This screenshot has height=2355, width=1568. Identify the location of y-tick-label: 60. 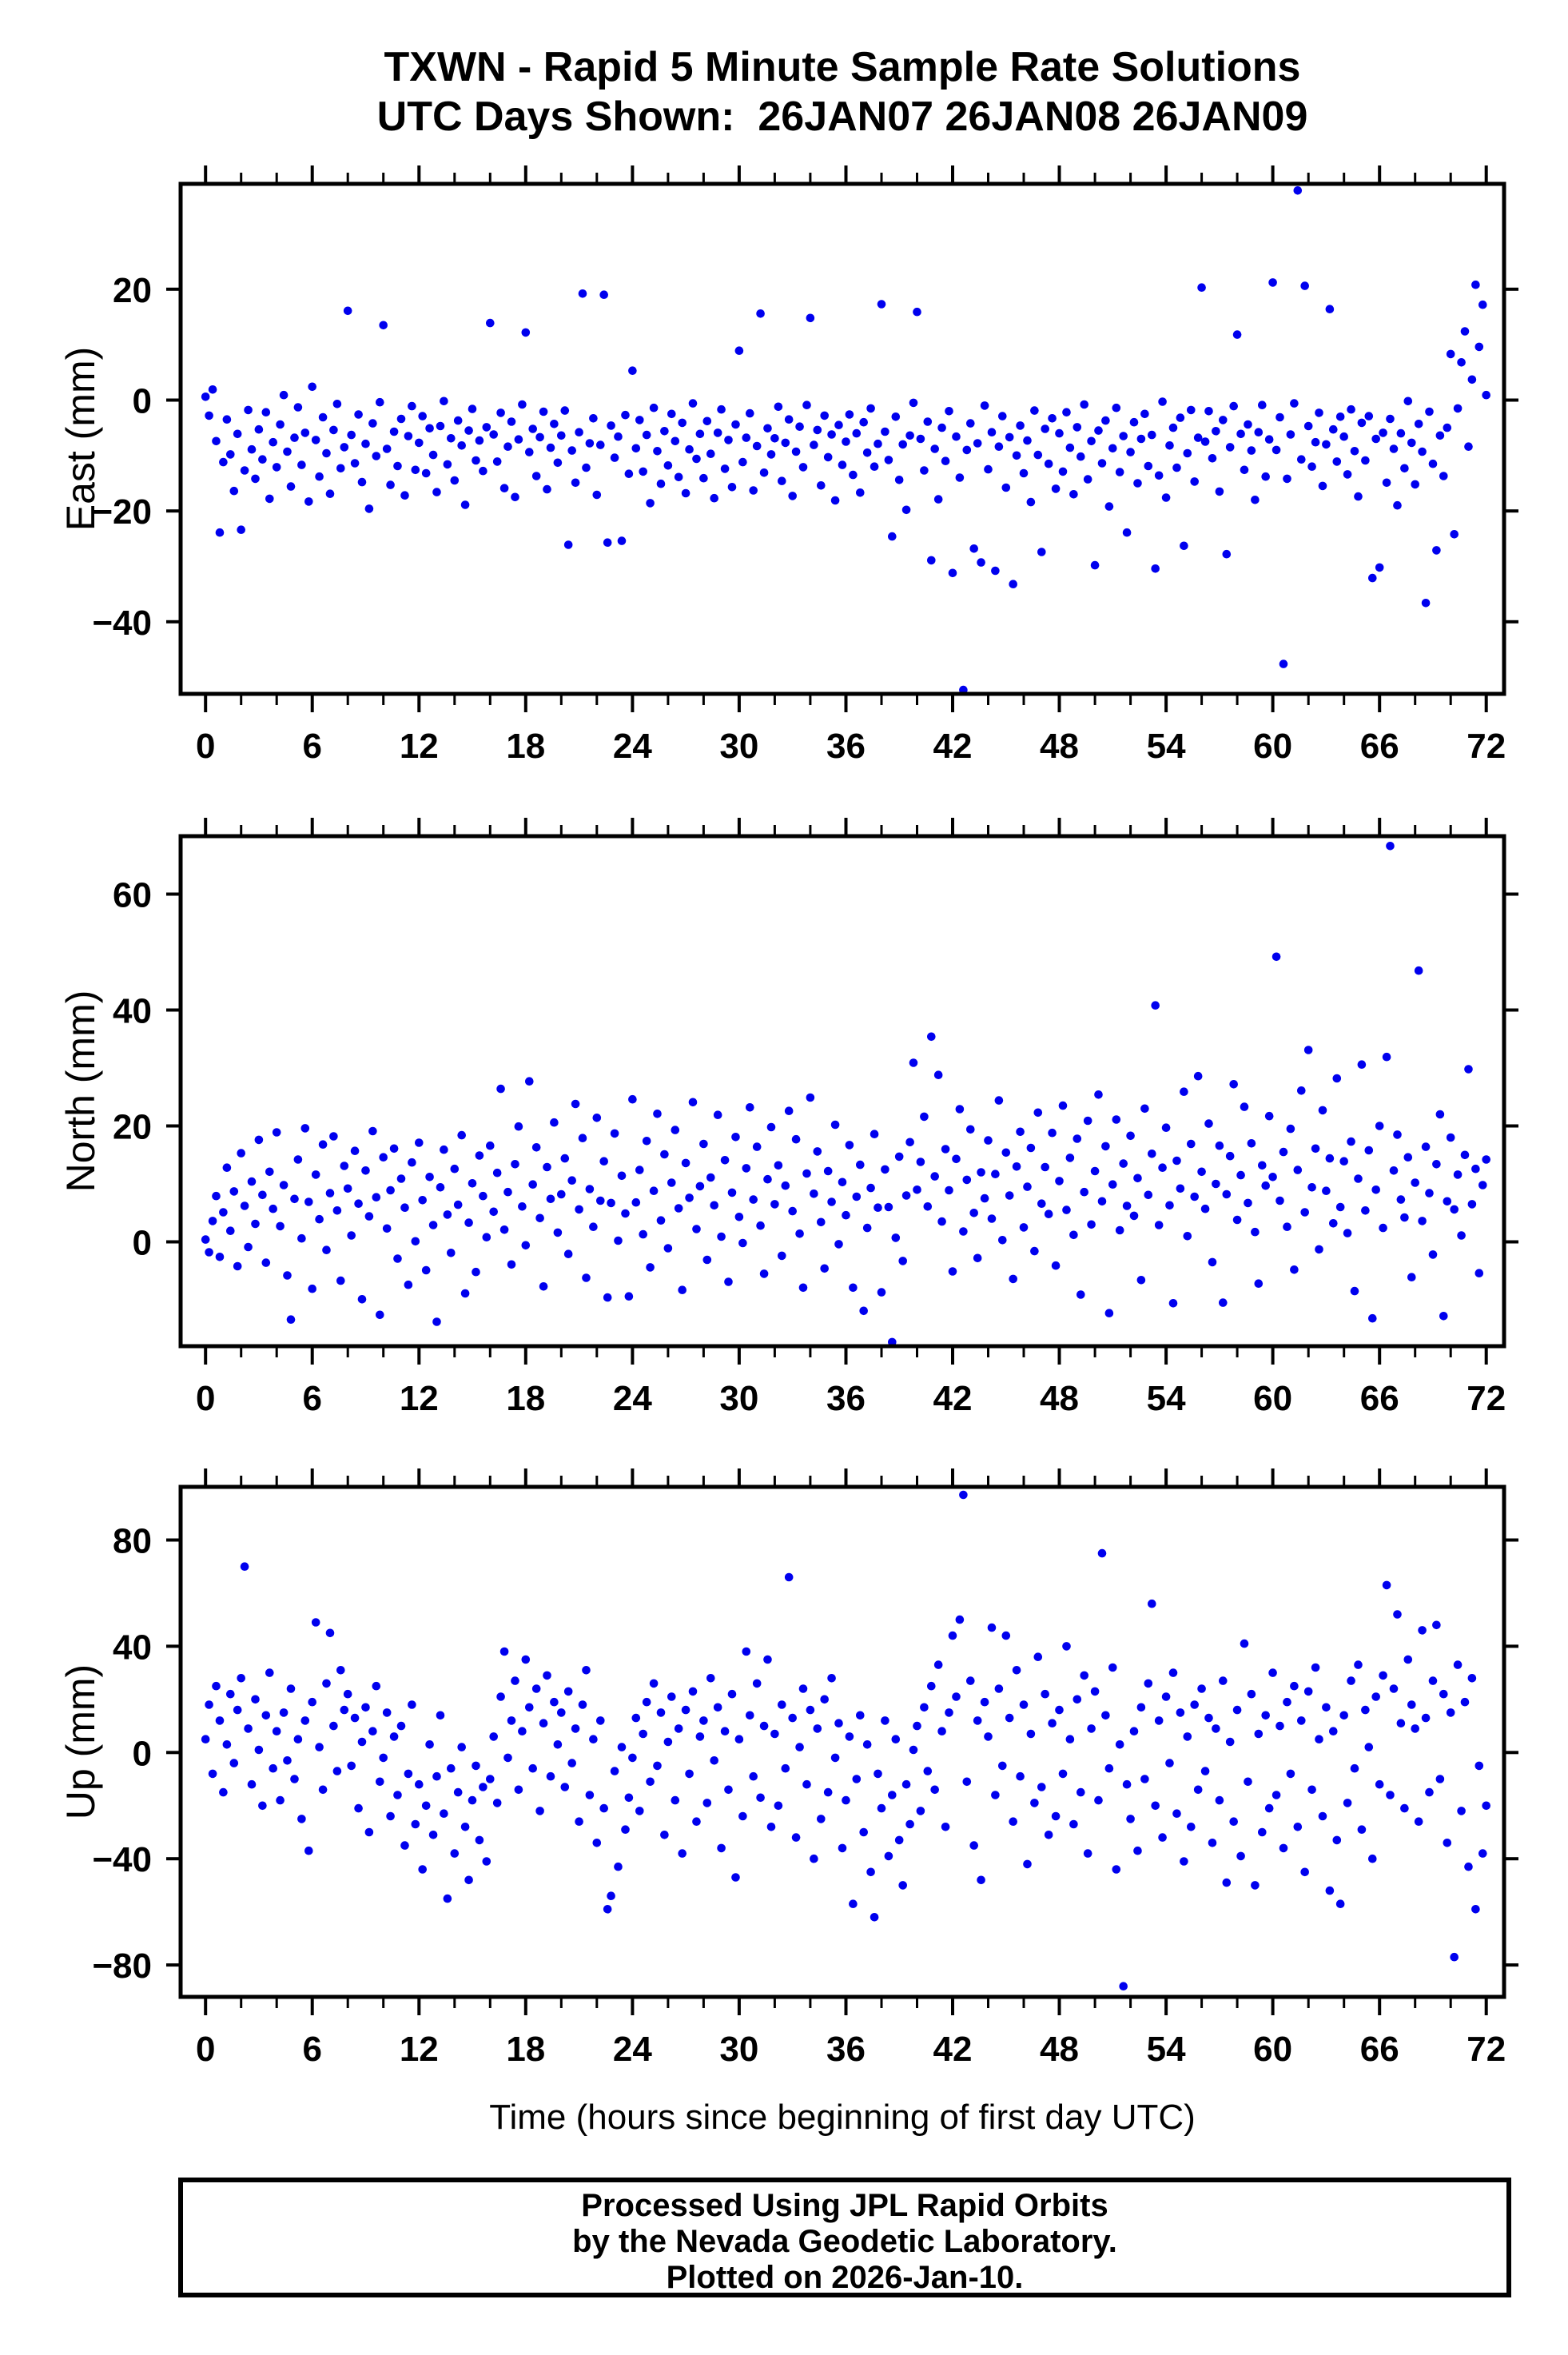
(132, 895).